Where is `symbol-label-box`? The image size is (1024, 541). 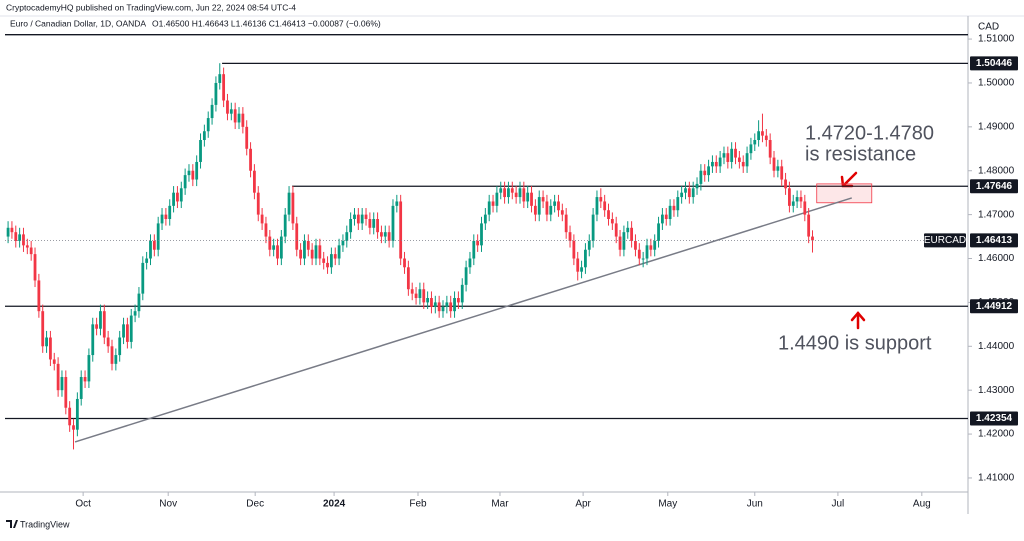
symbol-label-box is located at coordinates (945, 240).